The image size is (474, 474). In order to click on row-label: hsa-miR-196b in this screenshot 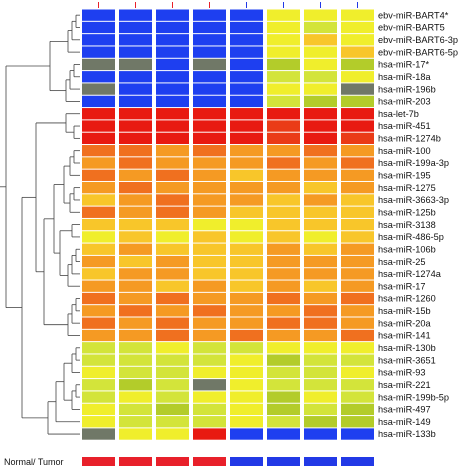, I will do `click(407, 89)`.